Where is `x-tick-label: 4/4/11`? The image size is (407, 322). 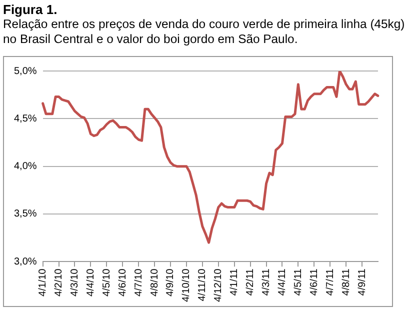 x-tick-label: 4/4/11 is located at coordinates (282, 282).